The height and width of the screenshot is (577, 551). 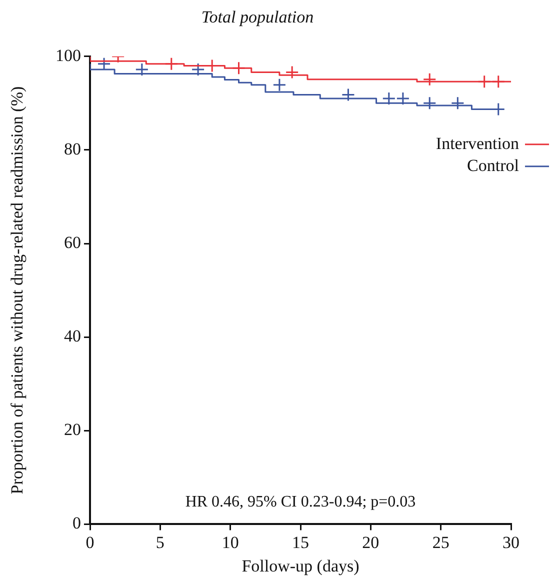 I want to click on legend-label: Intervention, so click(x=478, y=143).